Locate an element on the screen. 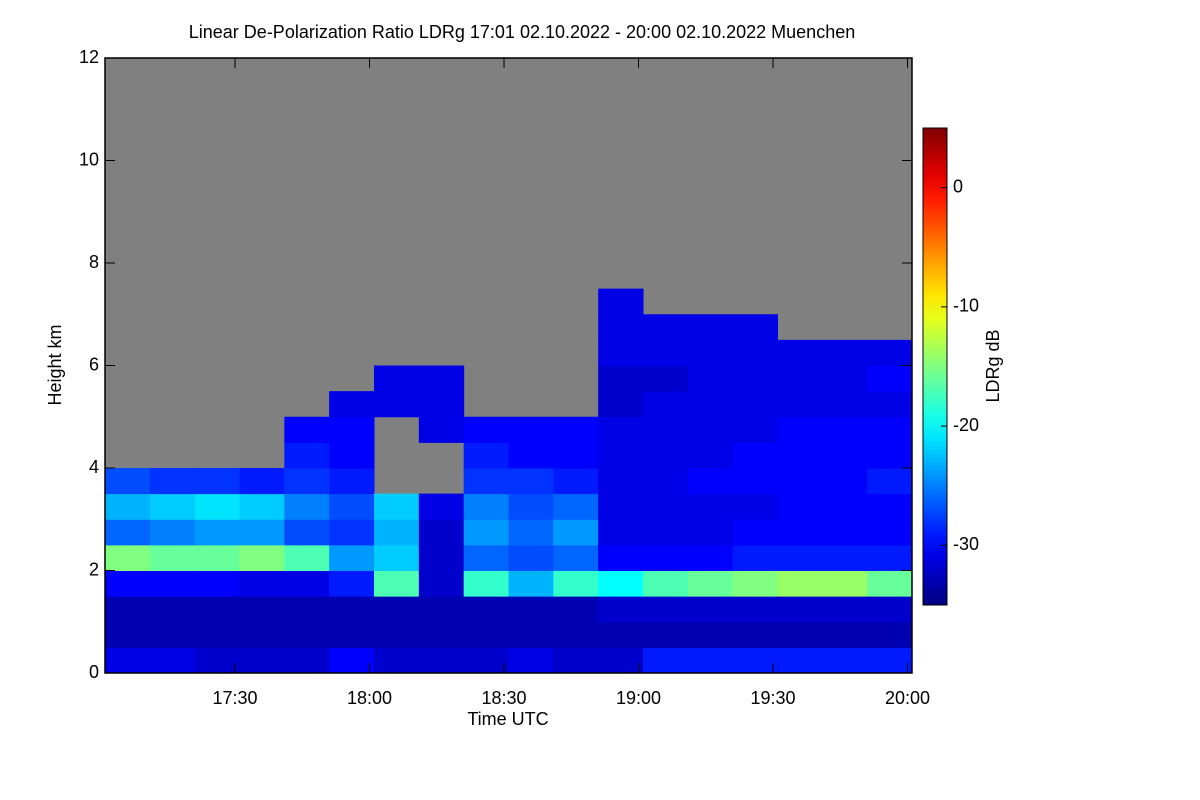 The image size is (1200, 800). y-tick-label: 0 is located at coordinates (94, 672).